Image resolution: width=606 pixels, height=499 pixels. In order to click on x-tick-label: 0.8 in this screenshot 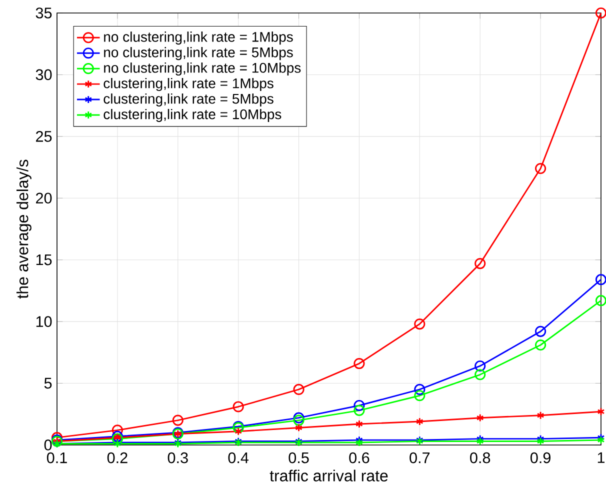, I will do `click(480, 458)`.